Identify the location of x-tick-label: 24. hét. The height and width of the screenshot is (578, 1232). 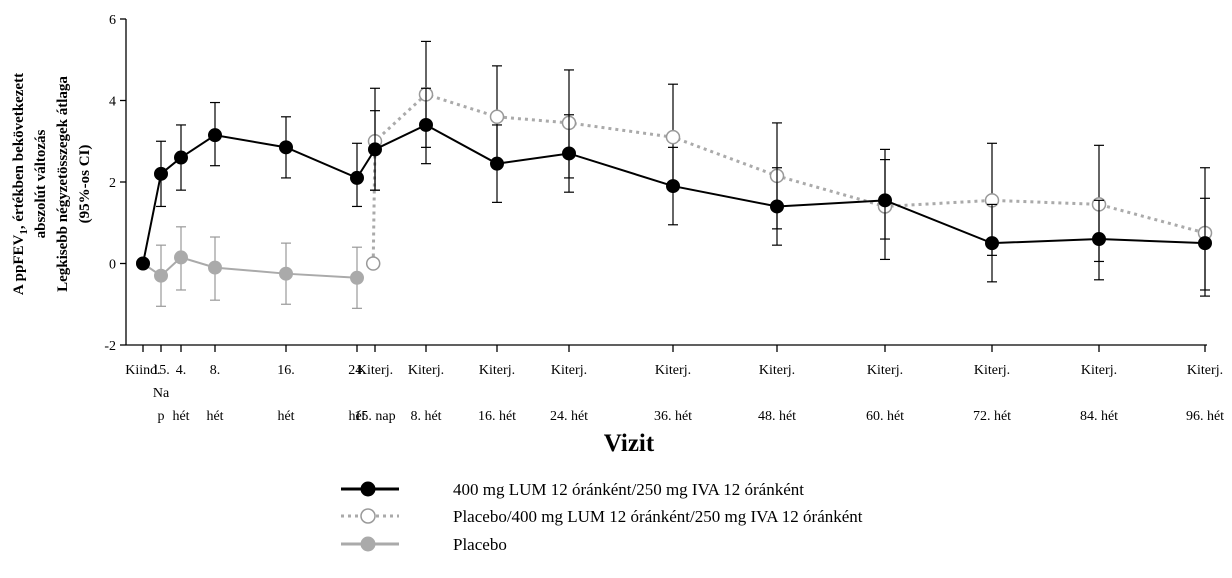
(569, 416).